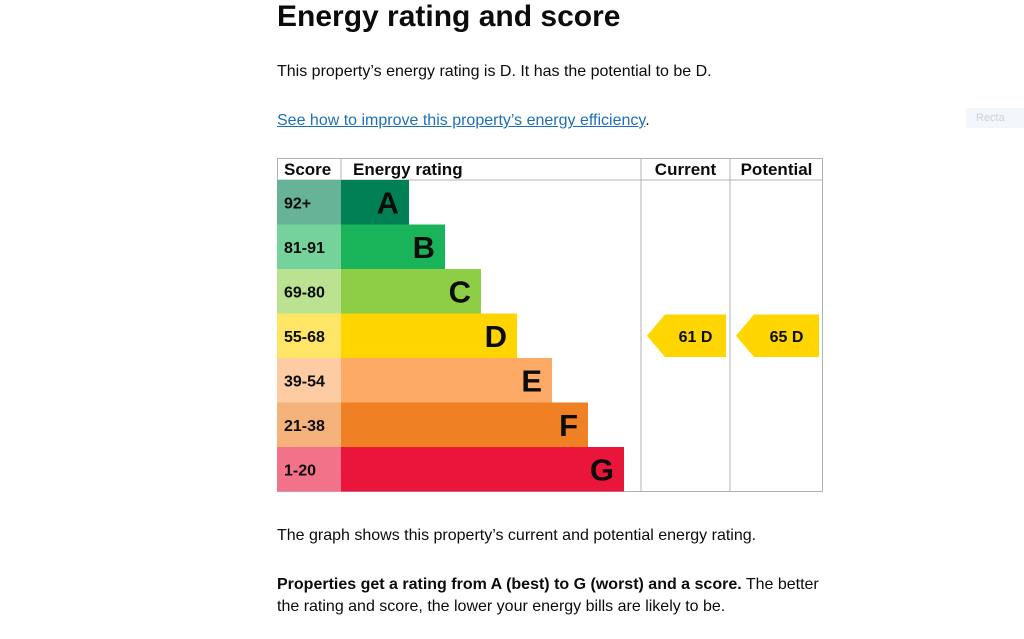  I want to click on faded-button: Recta, so click(995, 118).